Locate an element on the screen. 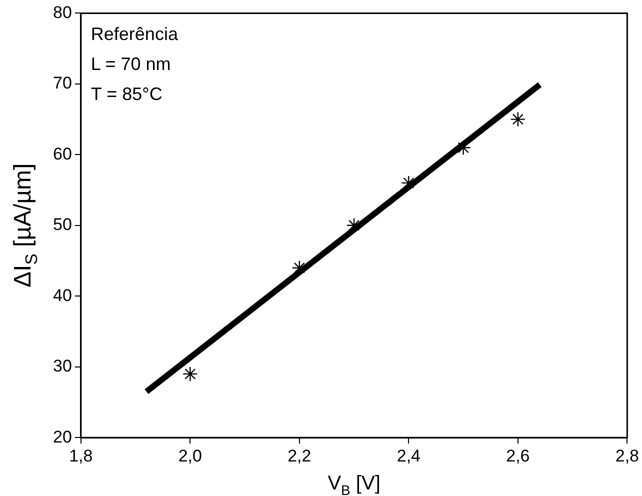  annotation: Referência is located at coordinates (134, 34).